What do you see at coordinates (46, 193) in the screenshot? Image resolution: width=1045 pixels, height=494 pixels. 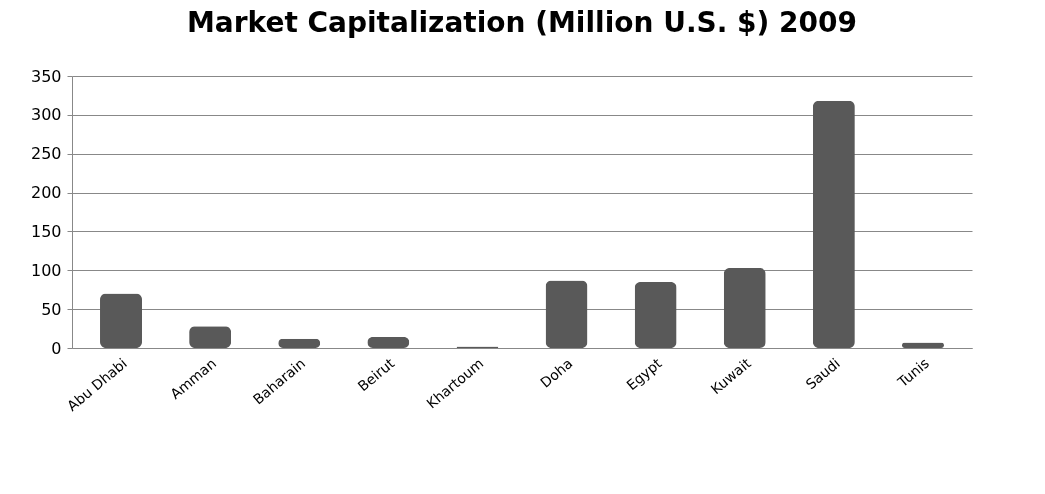 I see `y-tick-label: 200` at bounding box center [46, 193].